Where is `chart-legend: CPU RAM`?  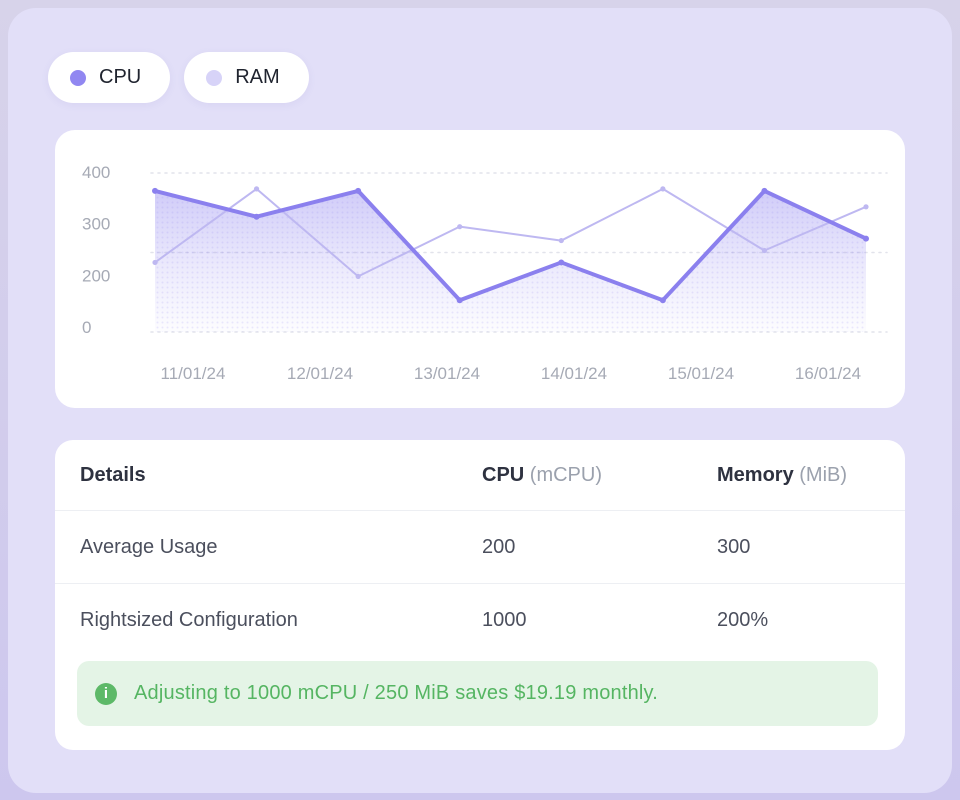 chart-legend: CPU RAM is located at coordinates (178, 77).